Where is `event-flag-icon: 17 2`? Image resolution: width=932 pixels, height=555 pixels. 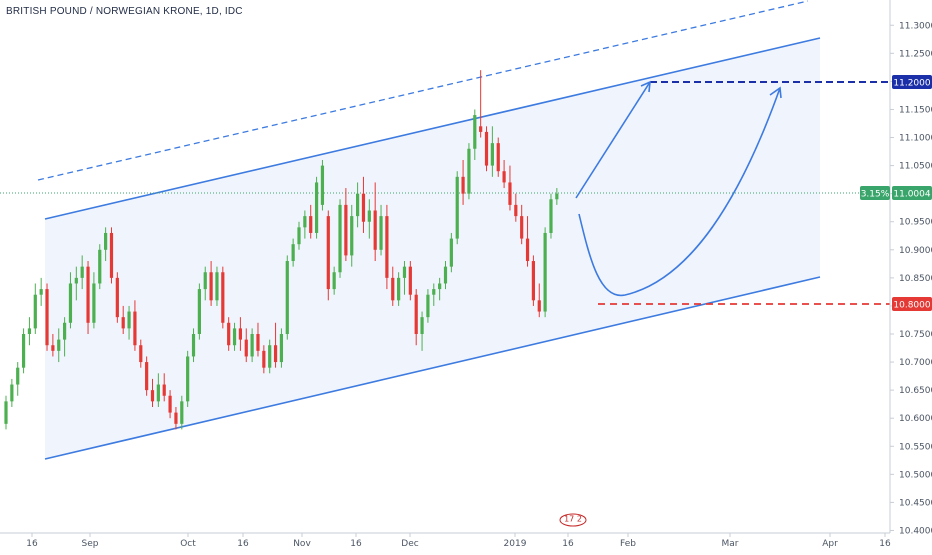
event-flag-icon: 17 2 is located at coordinates (573, 520).